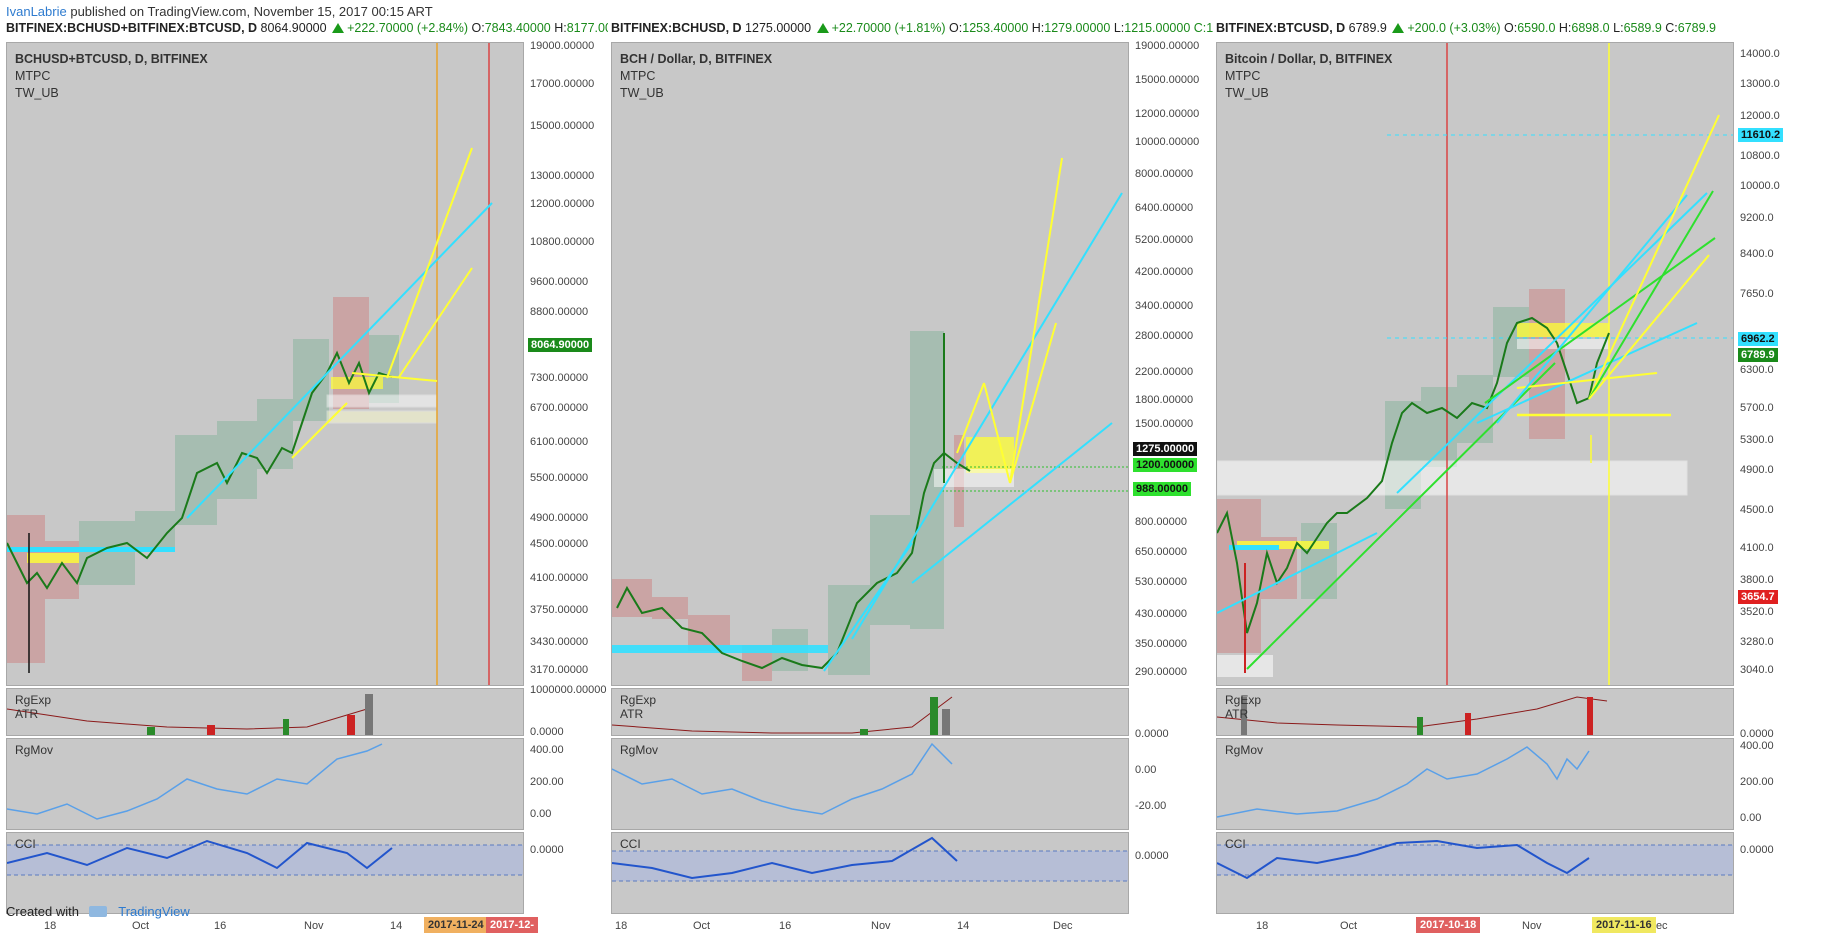 Image resolution: width=1824 pixels, height=936 pixels. What do you see at coordinates (1448, 925) in the screenshot?
I see `date-marker-1: 2017-10-18` at bounding box center [1448, 925].